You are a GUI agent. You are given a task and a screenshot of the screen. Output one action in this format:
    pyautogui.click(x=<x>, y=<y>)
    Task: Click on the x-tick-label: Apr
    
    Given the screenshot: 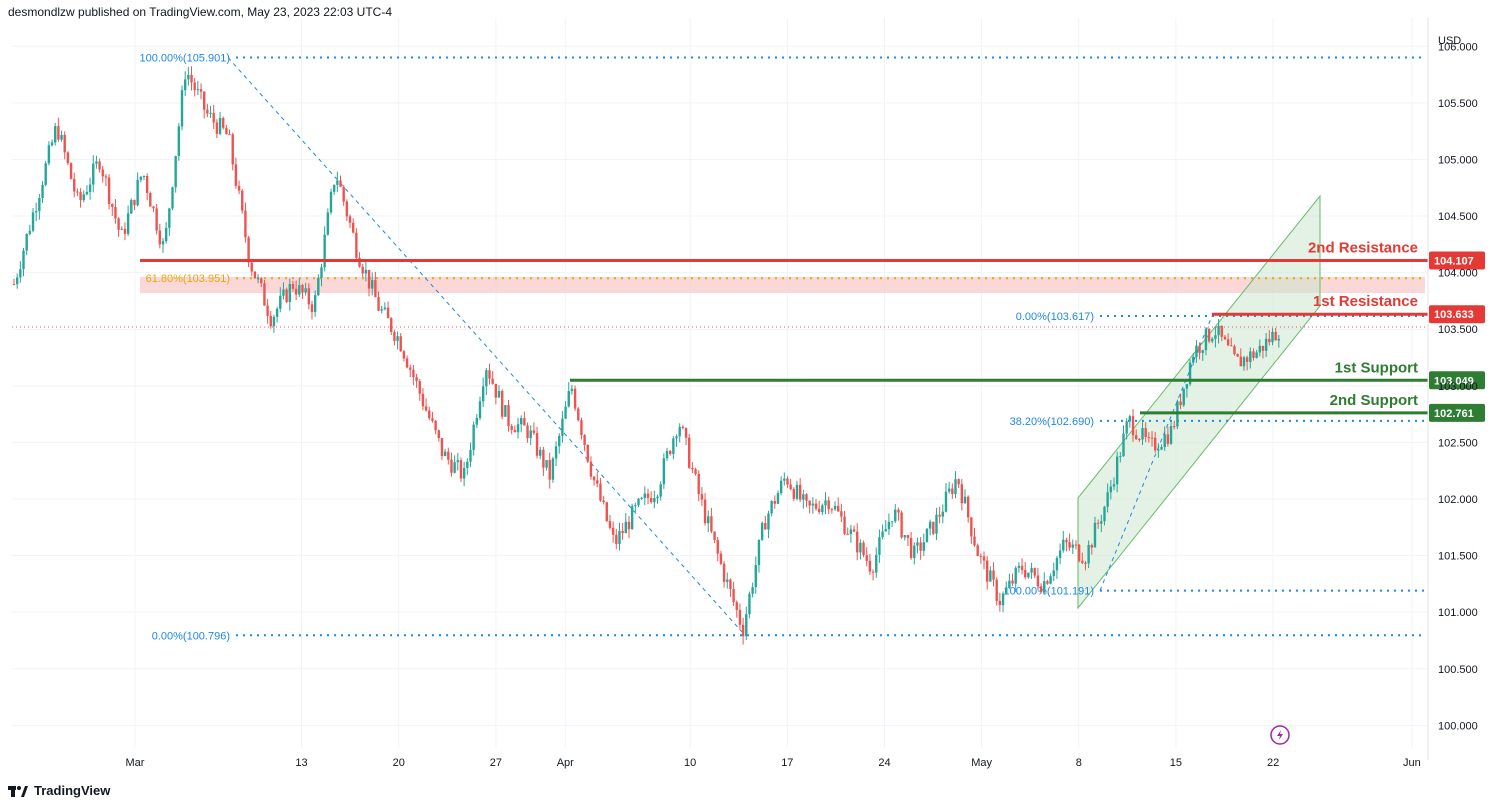 What is the action you would take?
    pyautogui.click(x=565, y=763)
    